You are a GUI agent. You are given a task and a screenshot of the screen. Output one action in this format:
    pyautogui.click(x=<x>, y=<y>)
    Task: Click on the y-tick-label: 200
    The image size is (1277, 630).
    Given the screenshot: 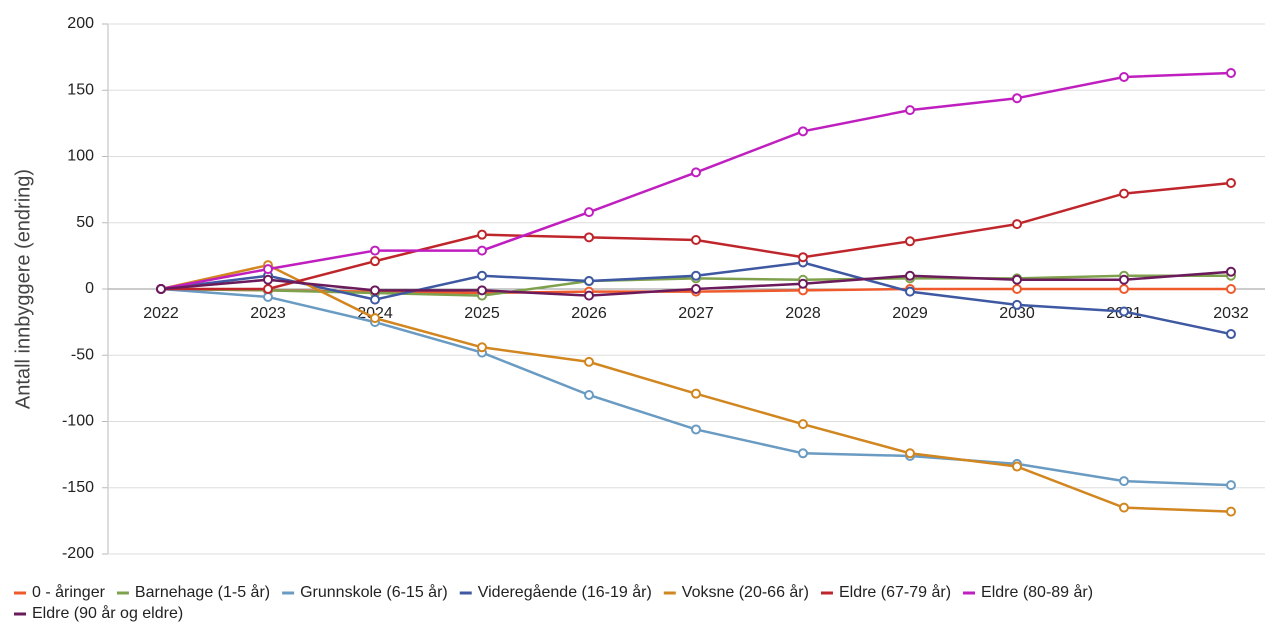 What is the action you would take?
    pyautogui.click(x=80, y=23)
    